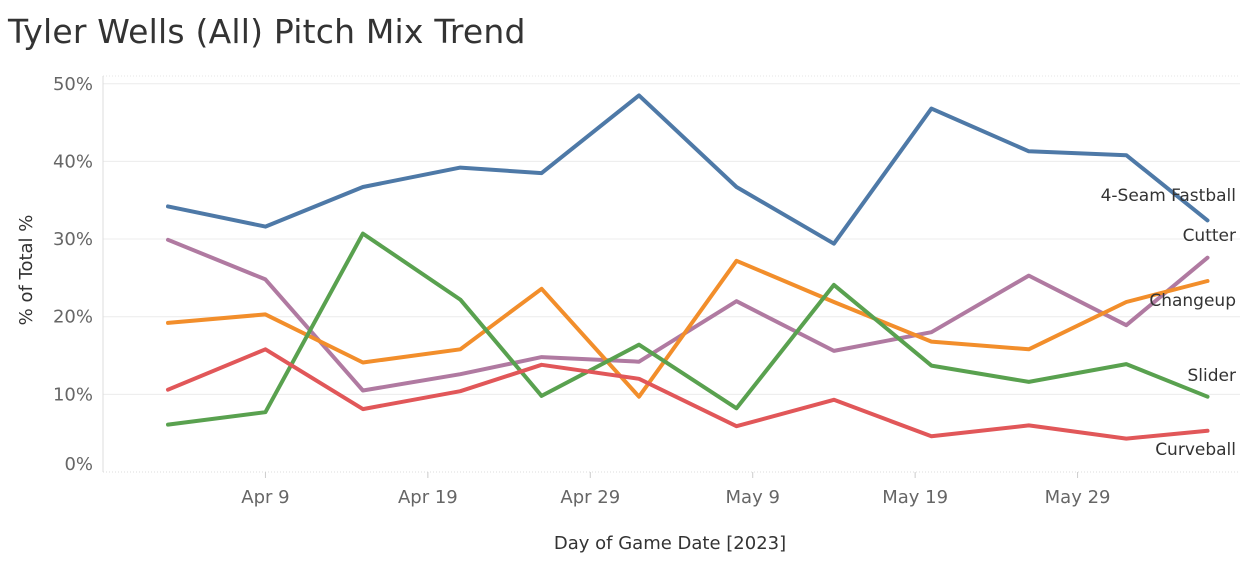 This screenshot has width=1250, height=568. Describe the element at coordinates (670, 543) in the screenshot. I see `x-axis-title: Day of Game Date [2023]` at that location.